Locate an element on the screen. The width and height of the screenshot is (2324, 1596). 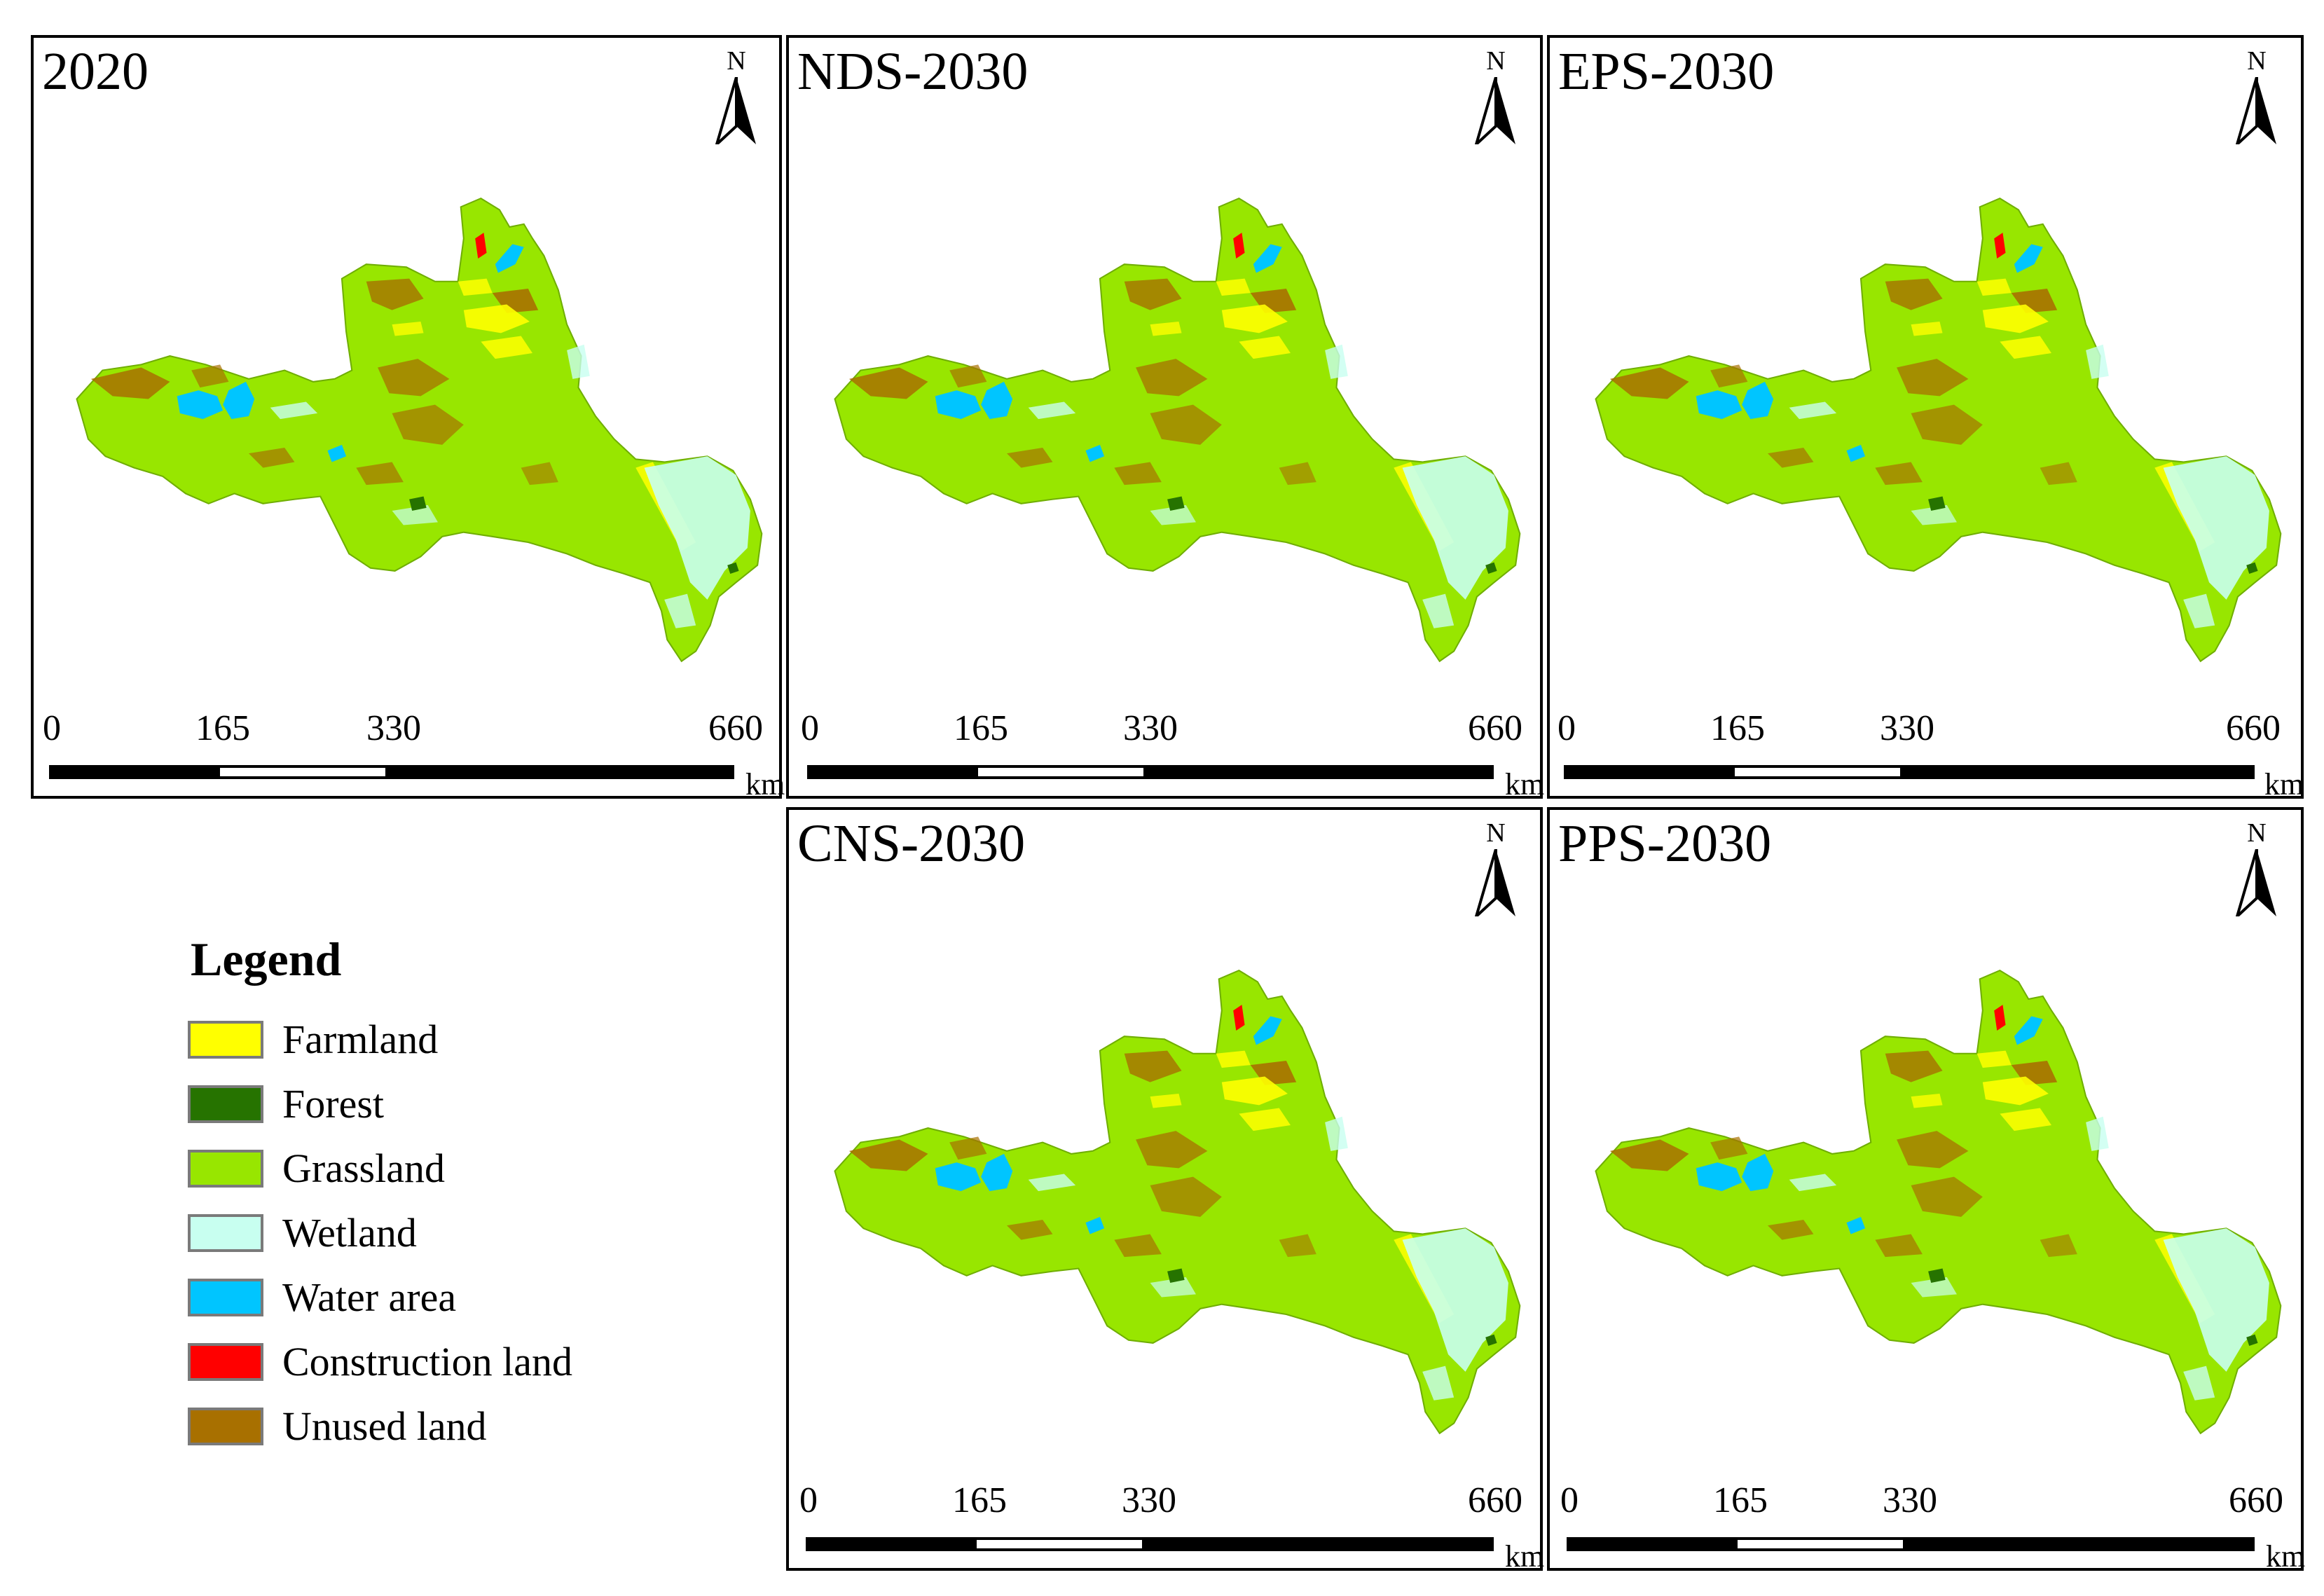
legend-label: Water area is located at coordinates (369, 1297).